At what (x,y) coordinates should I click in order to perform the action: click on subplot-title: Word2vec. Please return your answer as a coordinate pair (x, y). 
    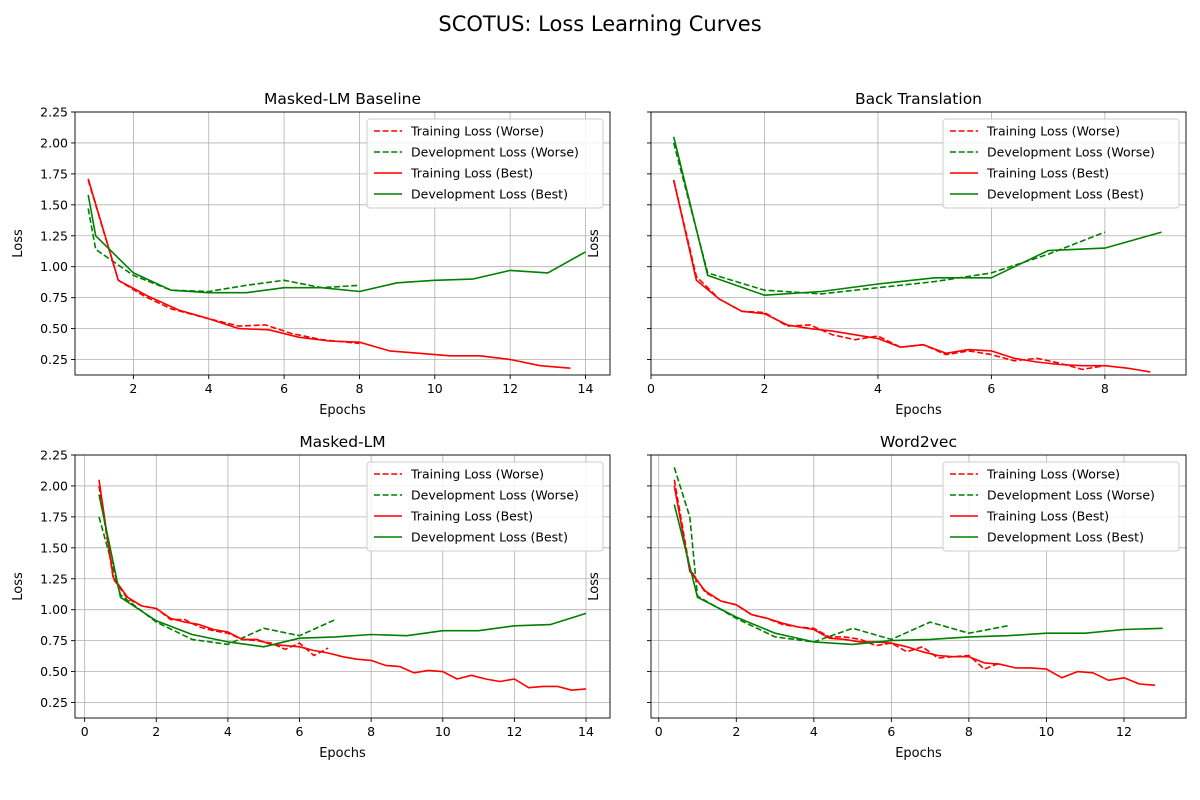
    Looking at the image, I should click on (918, 442).